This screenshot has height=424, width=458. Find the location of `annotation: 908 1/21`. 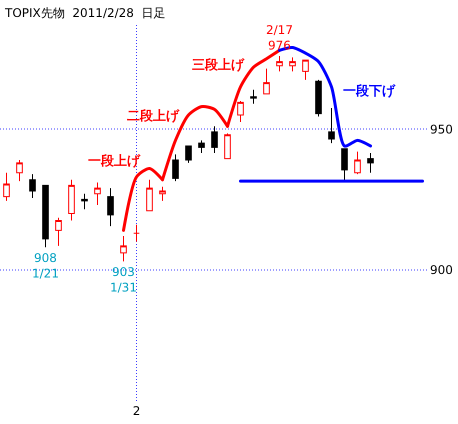

annotation: 908 1/21 is located at coordinates (45, 266).